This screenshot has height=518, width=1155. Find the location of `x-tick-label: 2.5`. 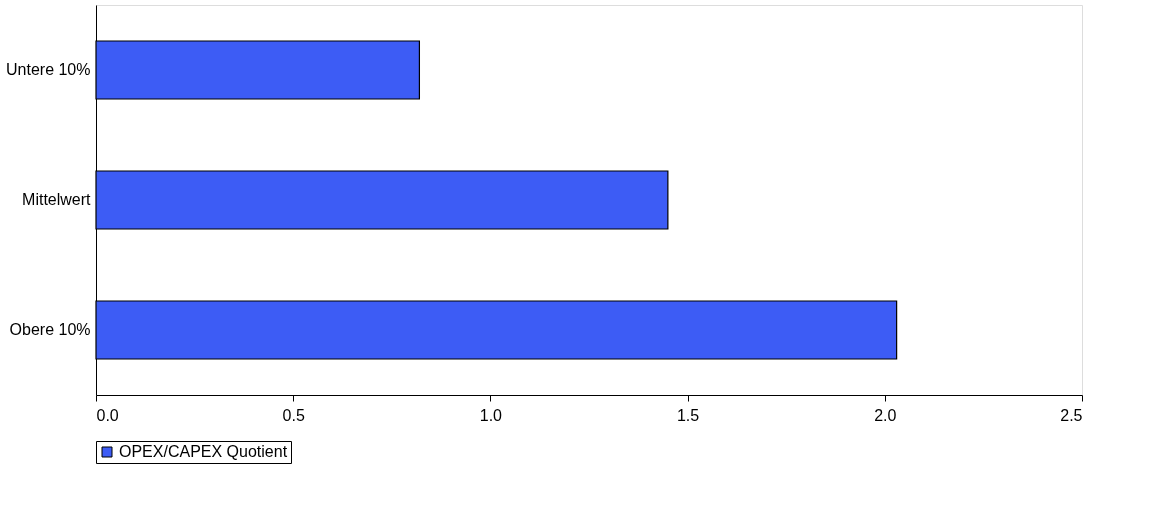

x-tick-label: 2.5 is located at coordinates (1071, 415).